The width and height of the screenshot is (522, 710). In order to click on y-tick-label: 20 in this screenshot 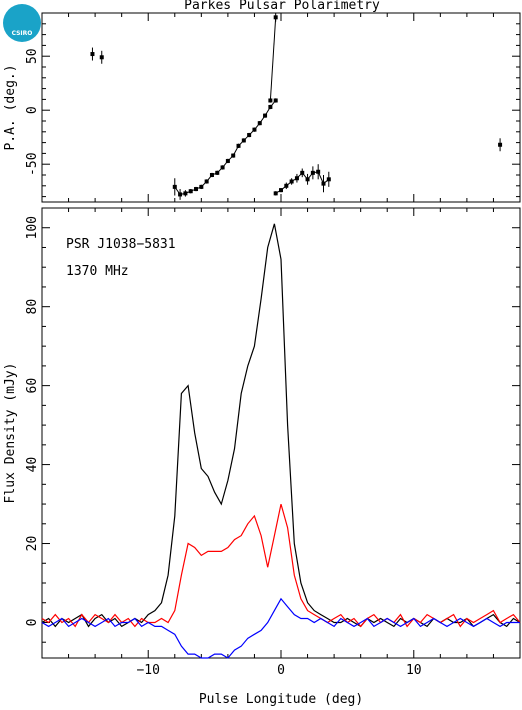, I will do `click(32, 544)`.